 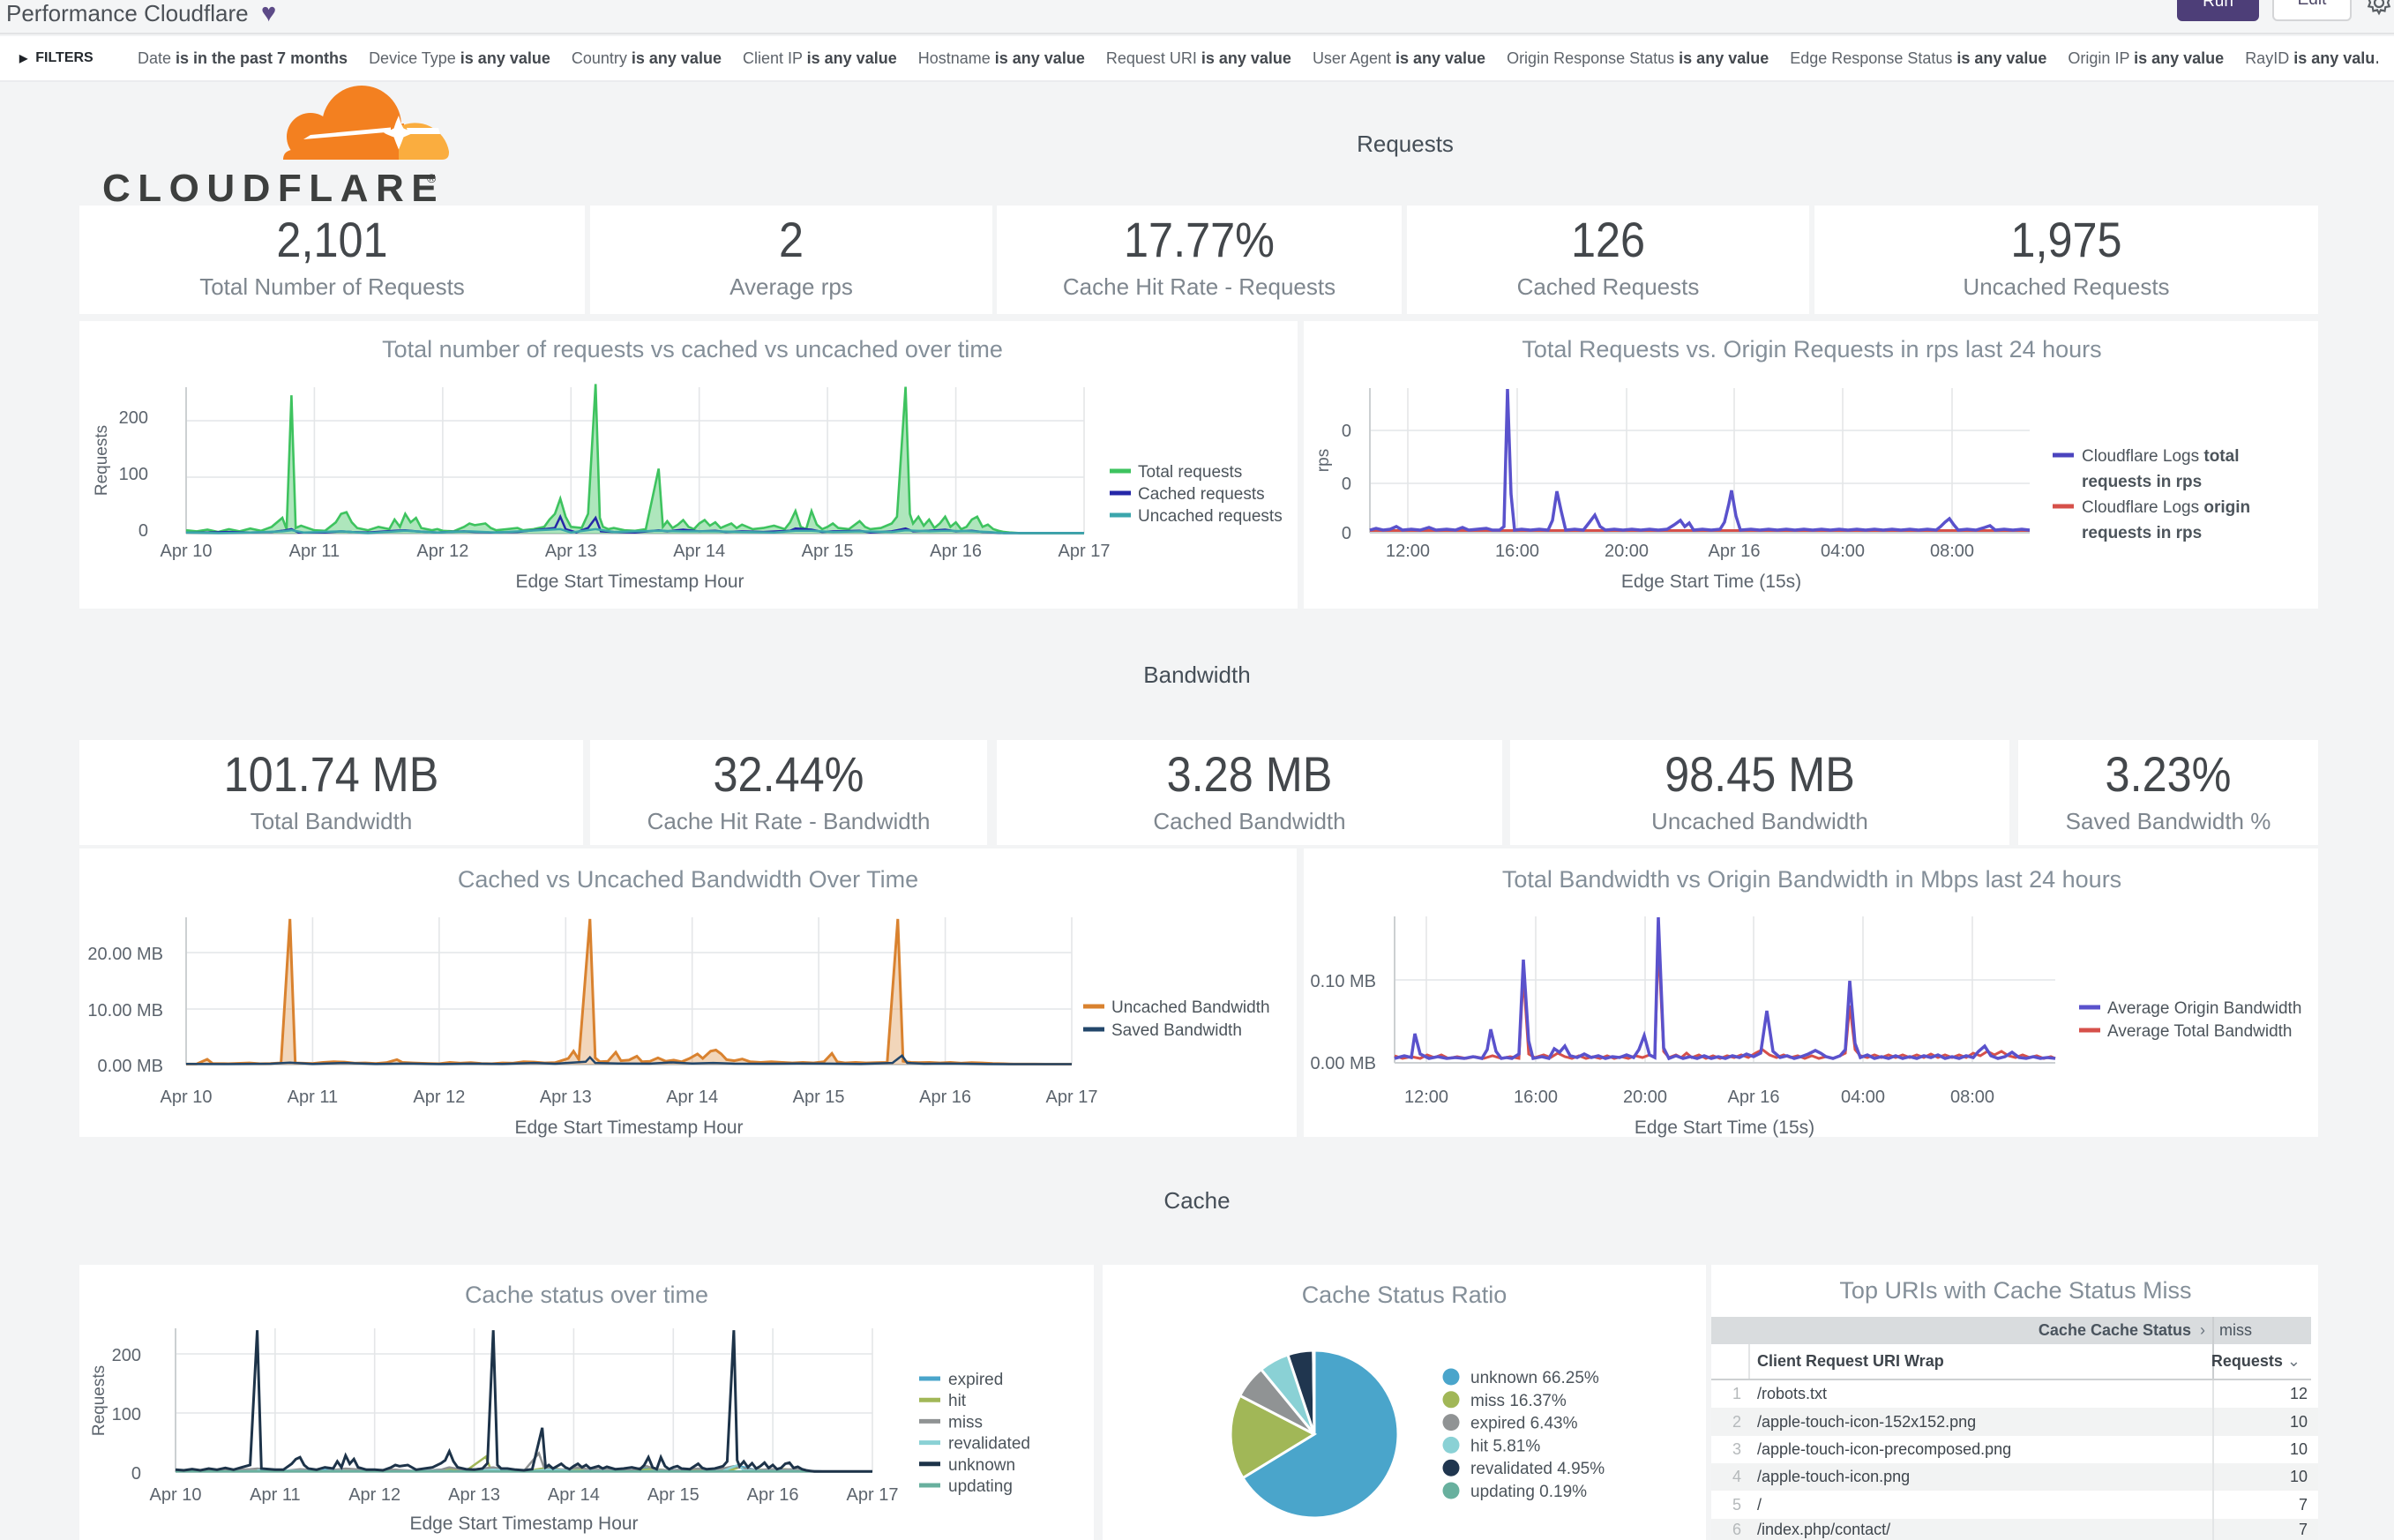 What do you see at coordinates (273, 188) in the screenshot?
I see `svg-text: CLOUDFLARE` at bounding box center [273, 188].